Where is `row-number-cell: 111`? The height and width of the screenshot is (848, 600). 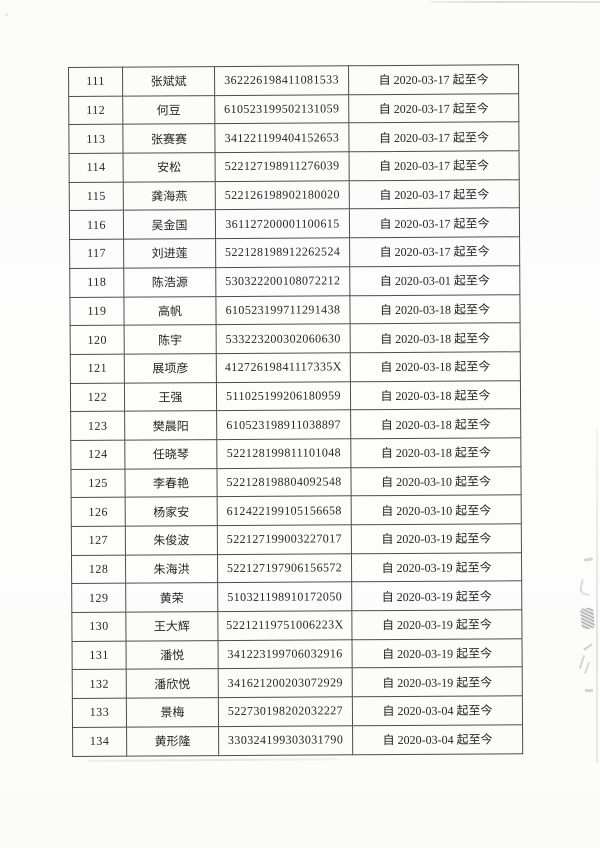
row-number-cell: 111 is located at coordinates (95, 82).